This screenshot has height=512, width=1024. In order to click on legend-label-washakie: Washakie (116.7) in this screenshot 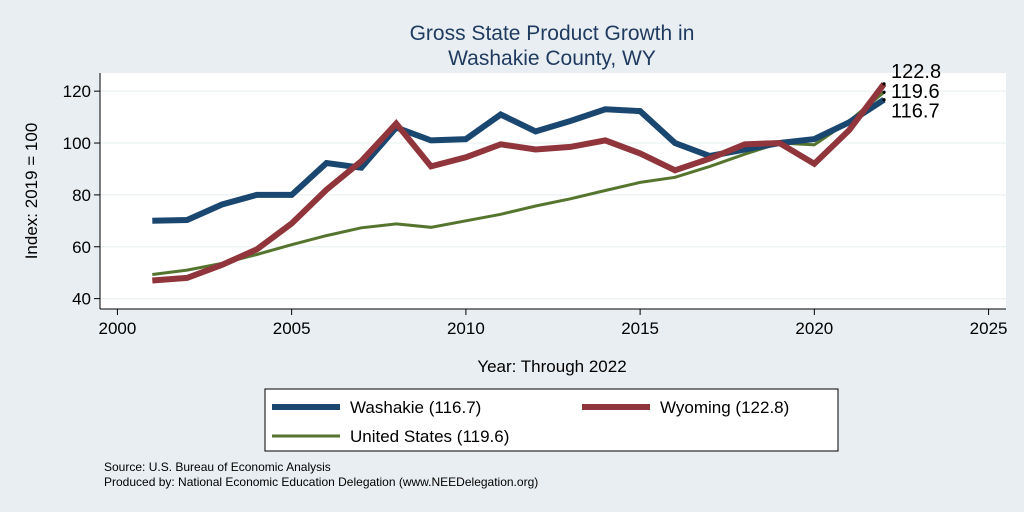, I will do `click(415, 407)`.